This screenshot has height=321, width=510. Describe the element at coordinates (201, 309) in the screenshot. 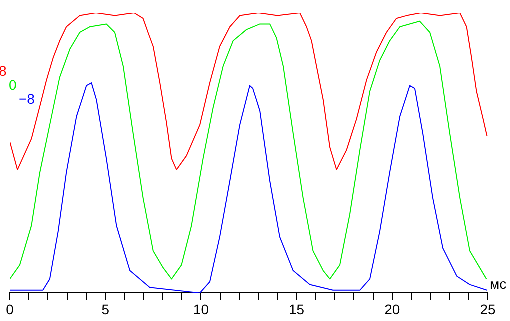

I see `x-tick-label: 10` at that location.